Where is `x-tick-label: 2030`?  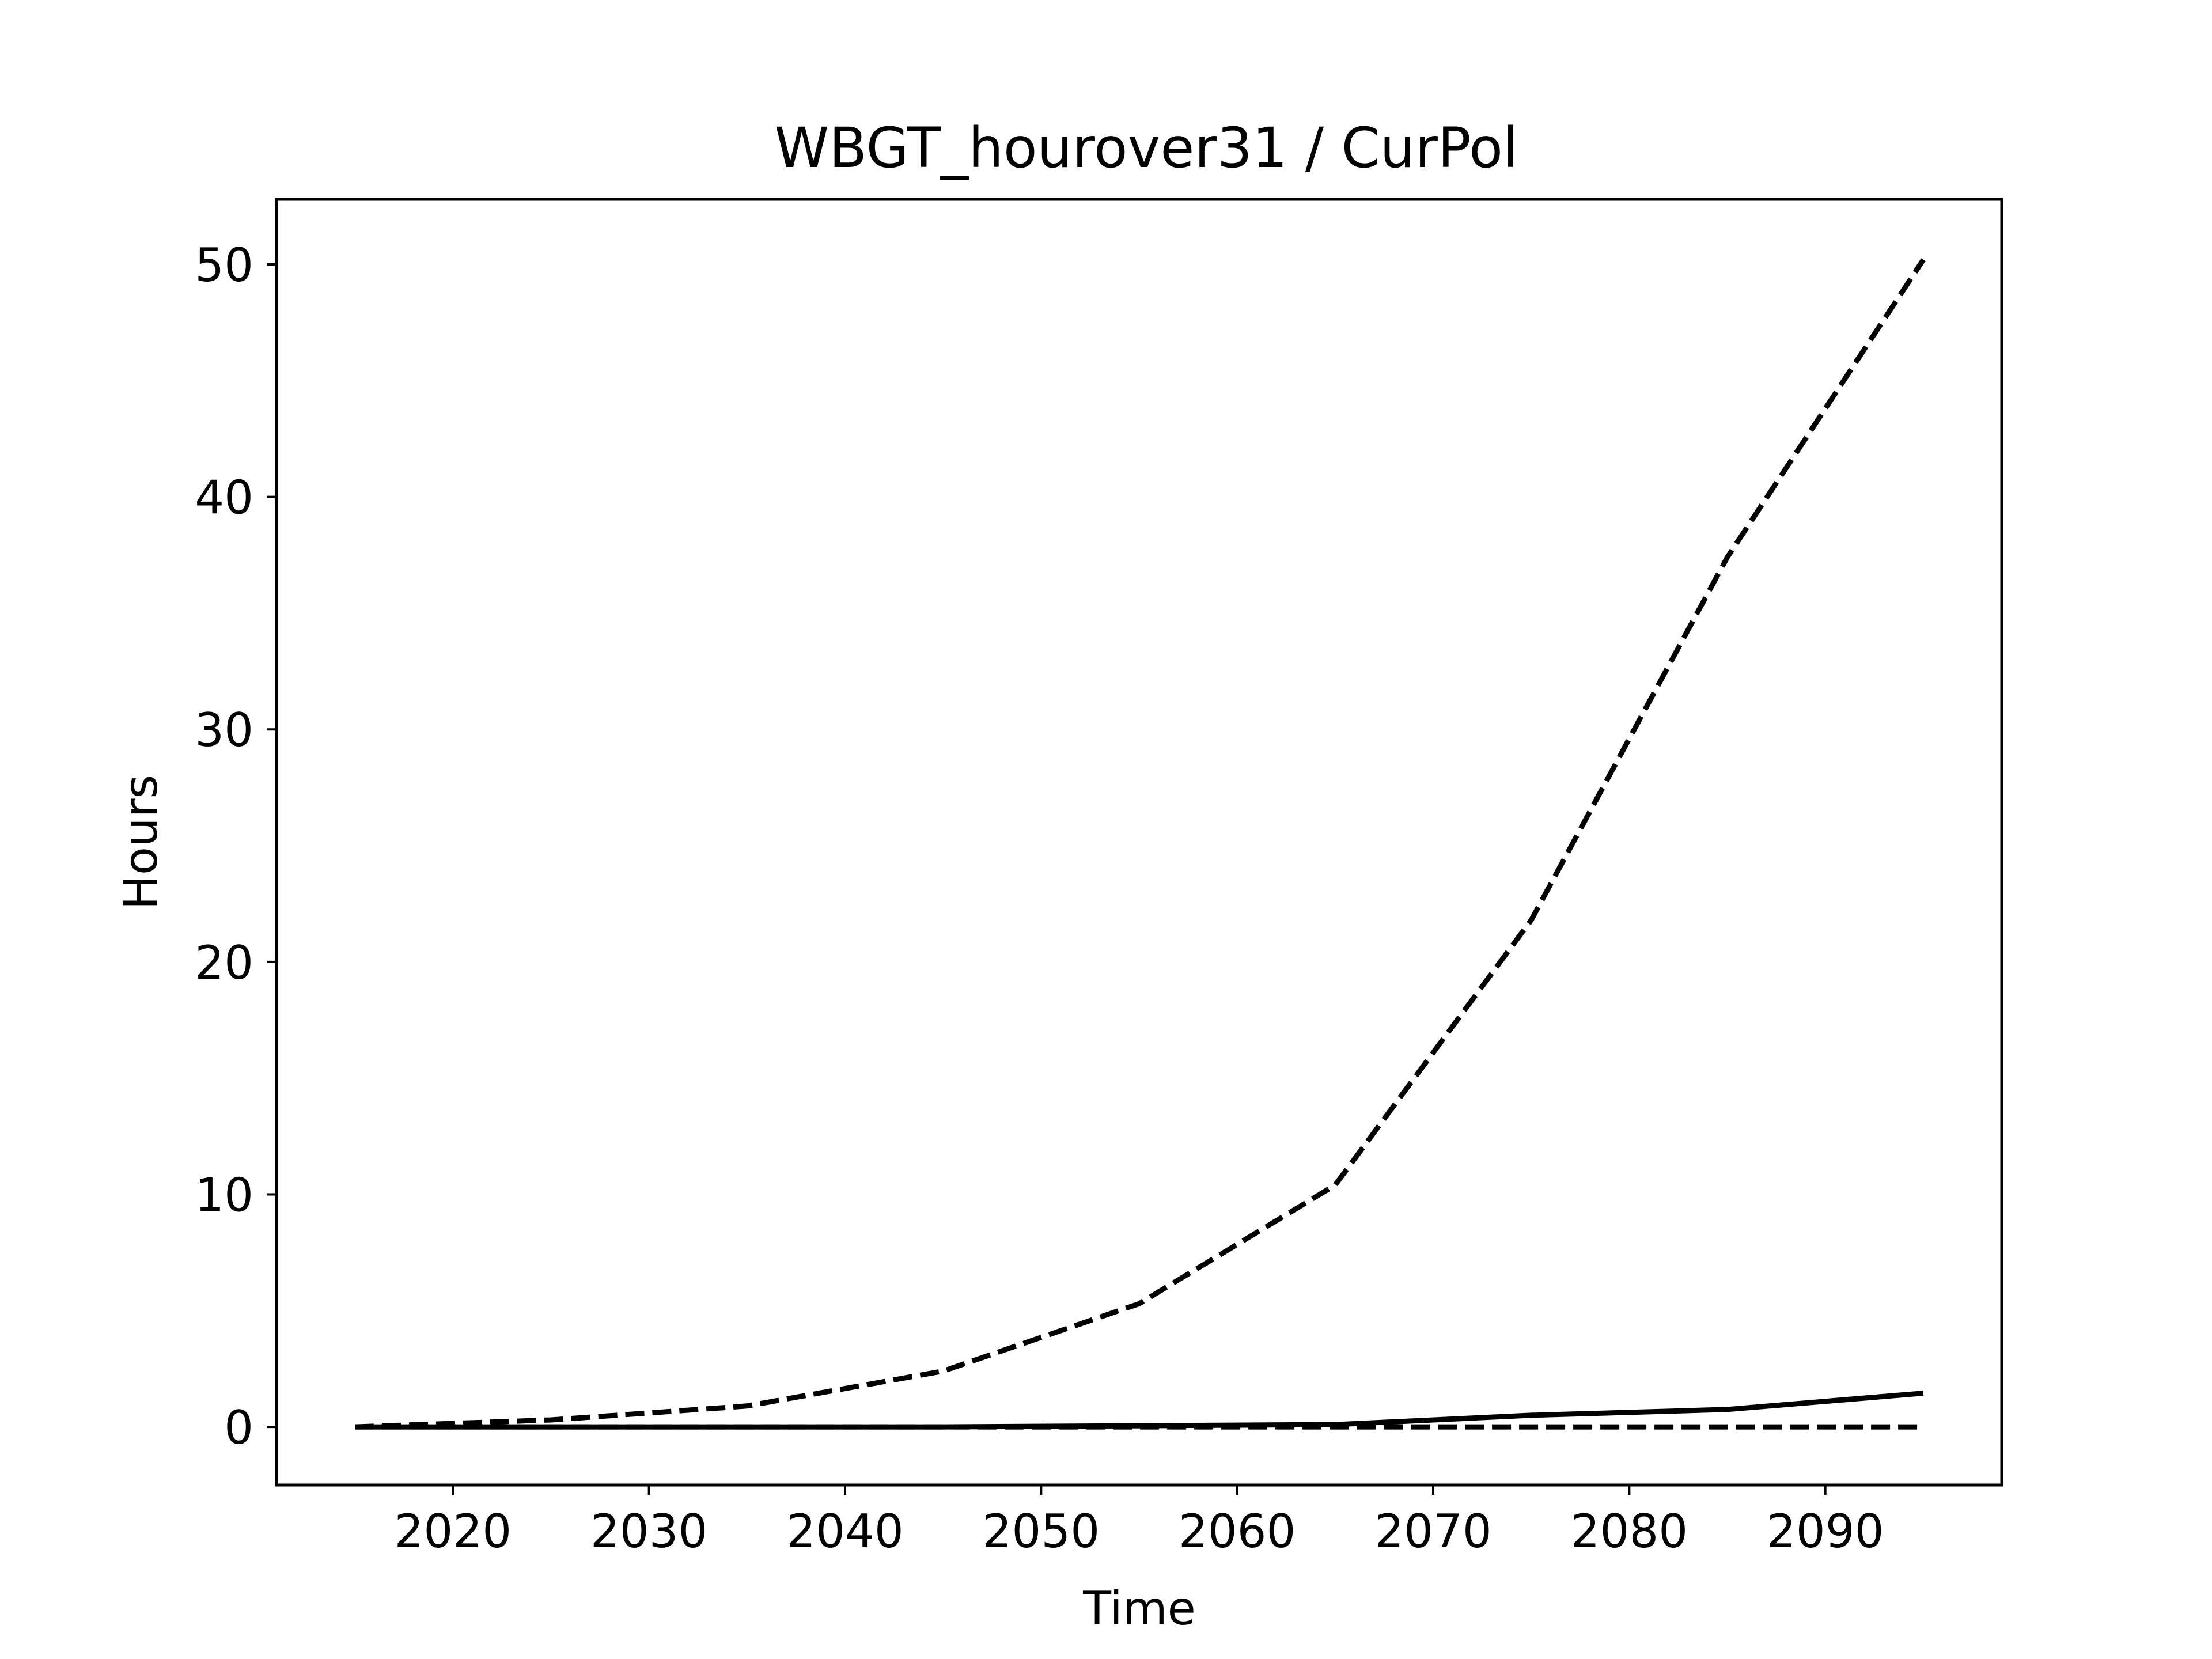
x-tick-label: 2030 is located at coordinates (649, 1531).